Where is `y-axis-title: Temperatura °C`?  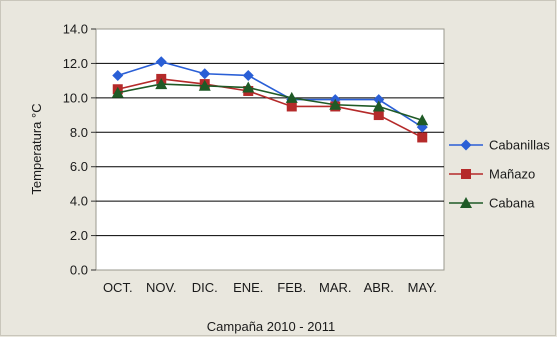
y-axis-title: Temperatura °C is located at coordinates (36, 148).